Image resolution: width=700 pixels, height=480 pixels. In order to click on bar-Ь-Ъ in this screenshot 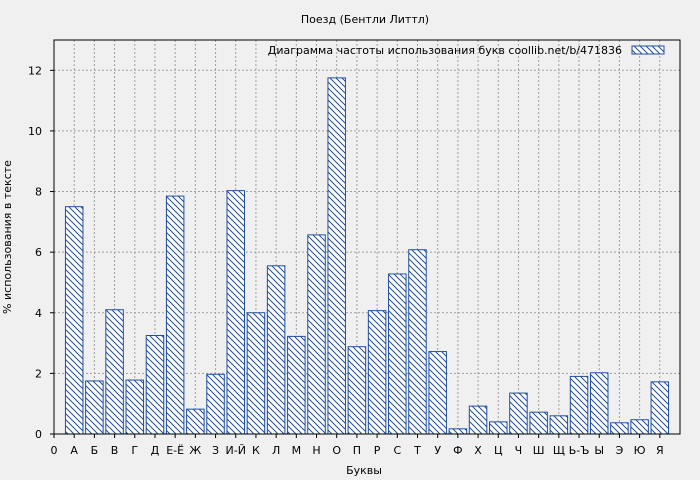, I will do `click(579, 405)`.